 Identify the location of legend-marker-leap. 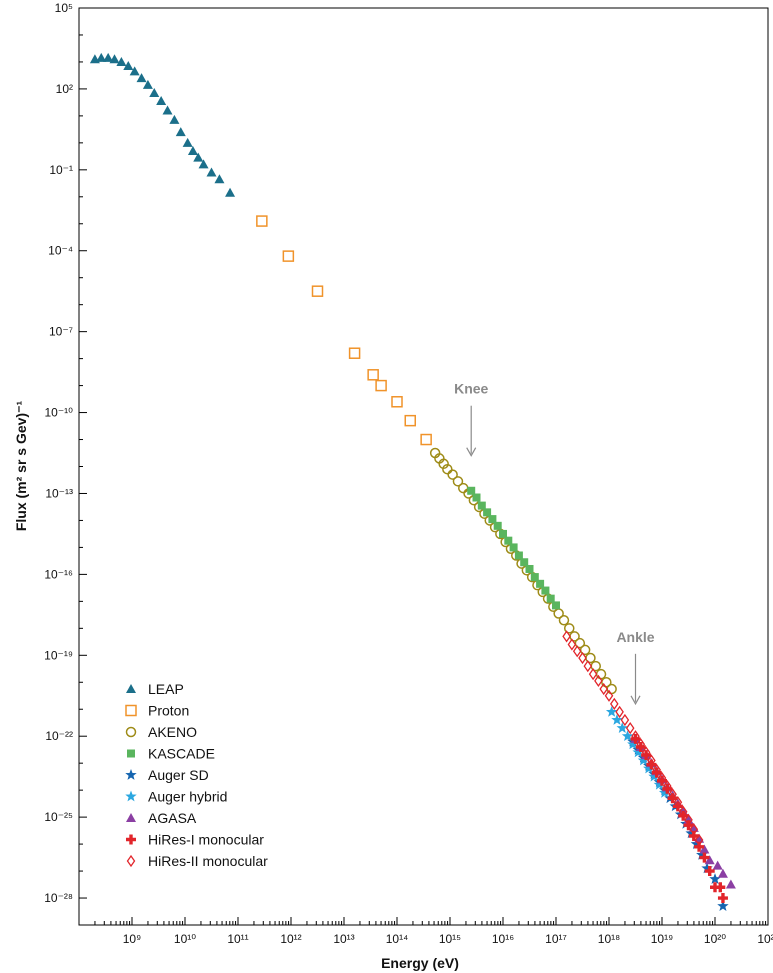
(131, 688).